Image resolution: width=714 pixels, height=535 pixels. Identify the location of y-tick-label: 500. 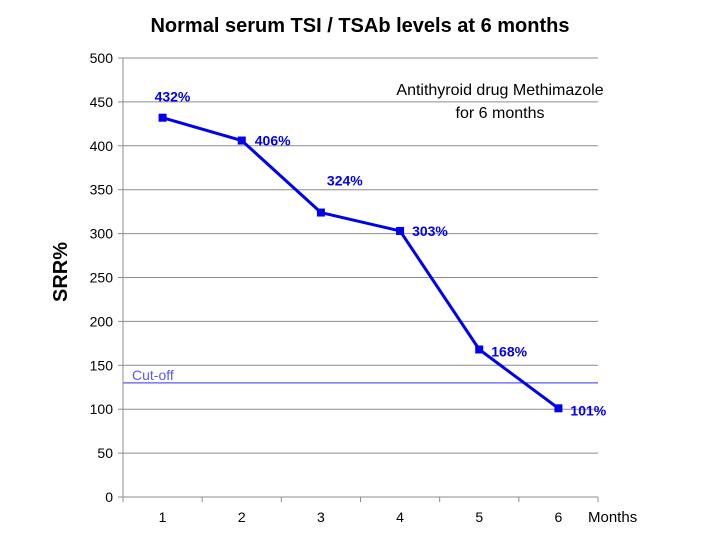
(102, 58).